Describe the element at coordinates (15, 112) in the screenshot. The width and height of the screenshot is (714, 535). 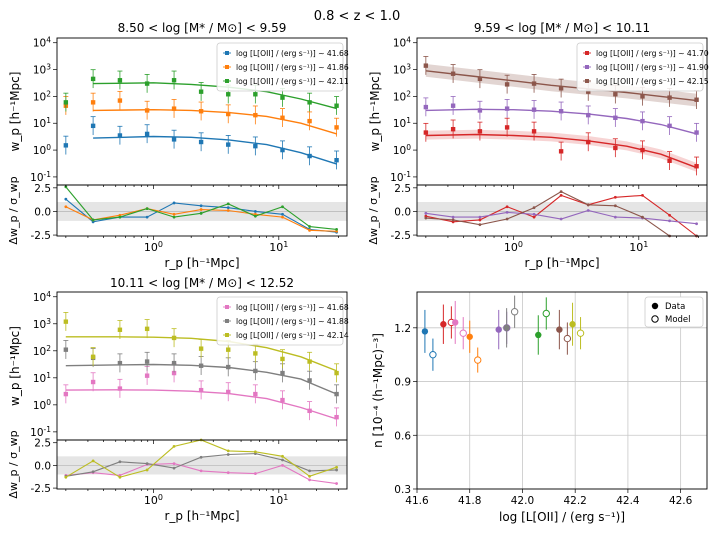
I see `y-axis-label: w_p [h⁻¹Mpc]` at that location.